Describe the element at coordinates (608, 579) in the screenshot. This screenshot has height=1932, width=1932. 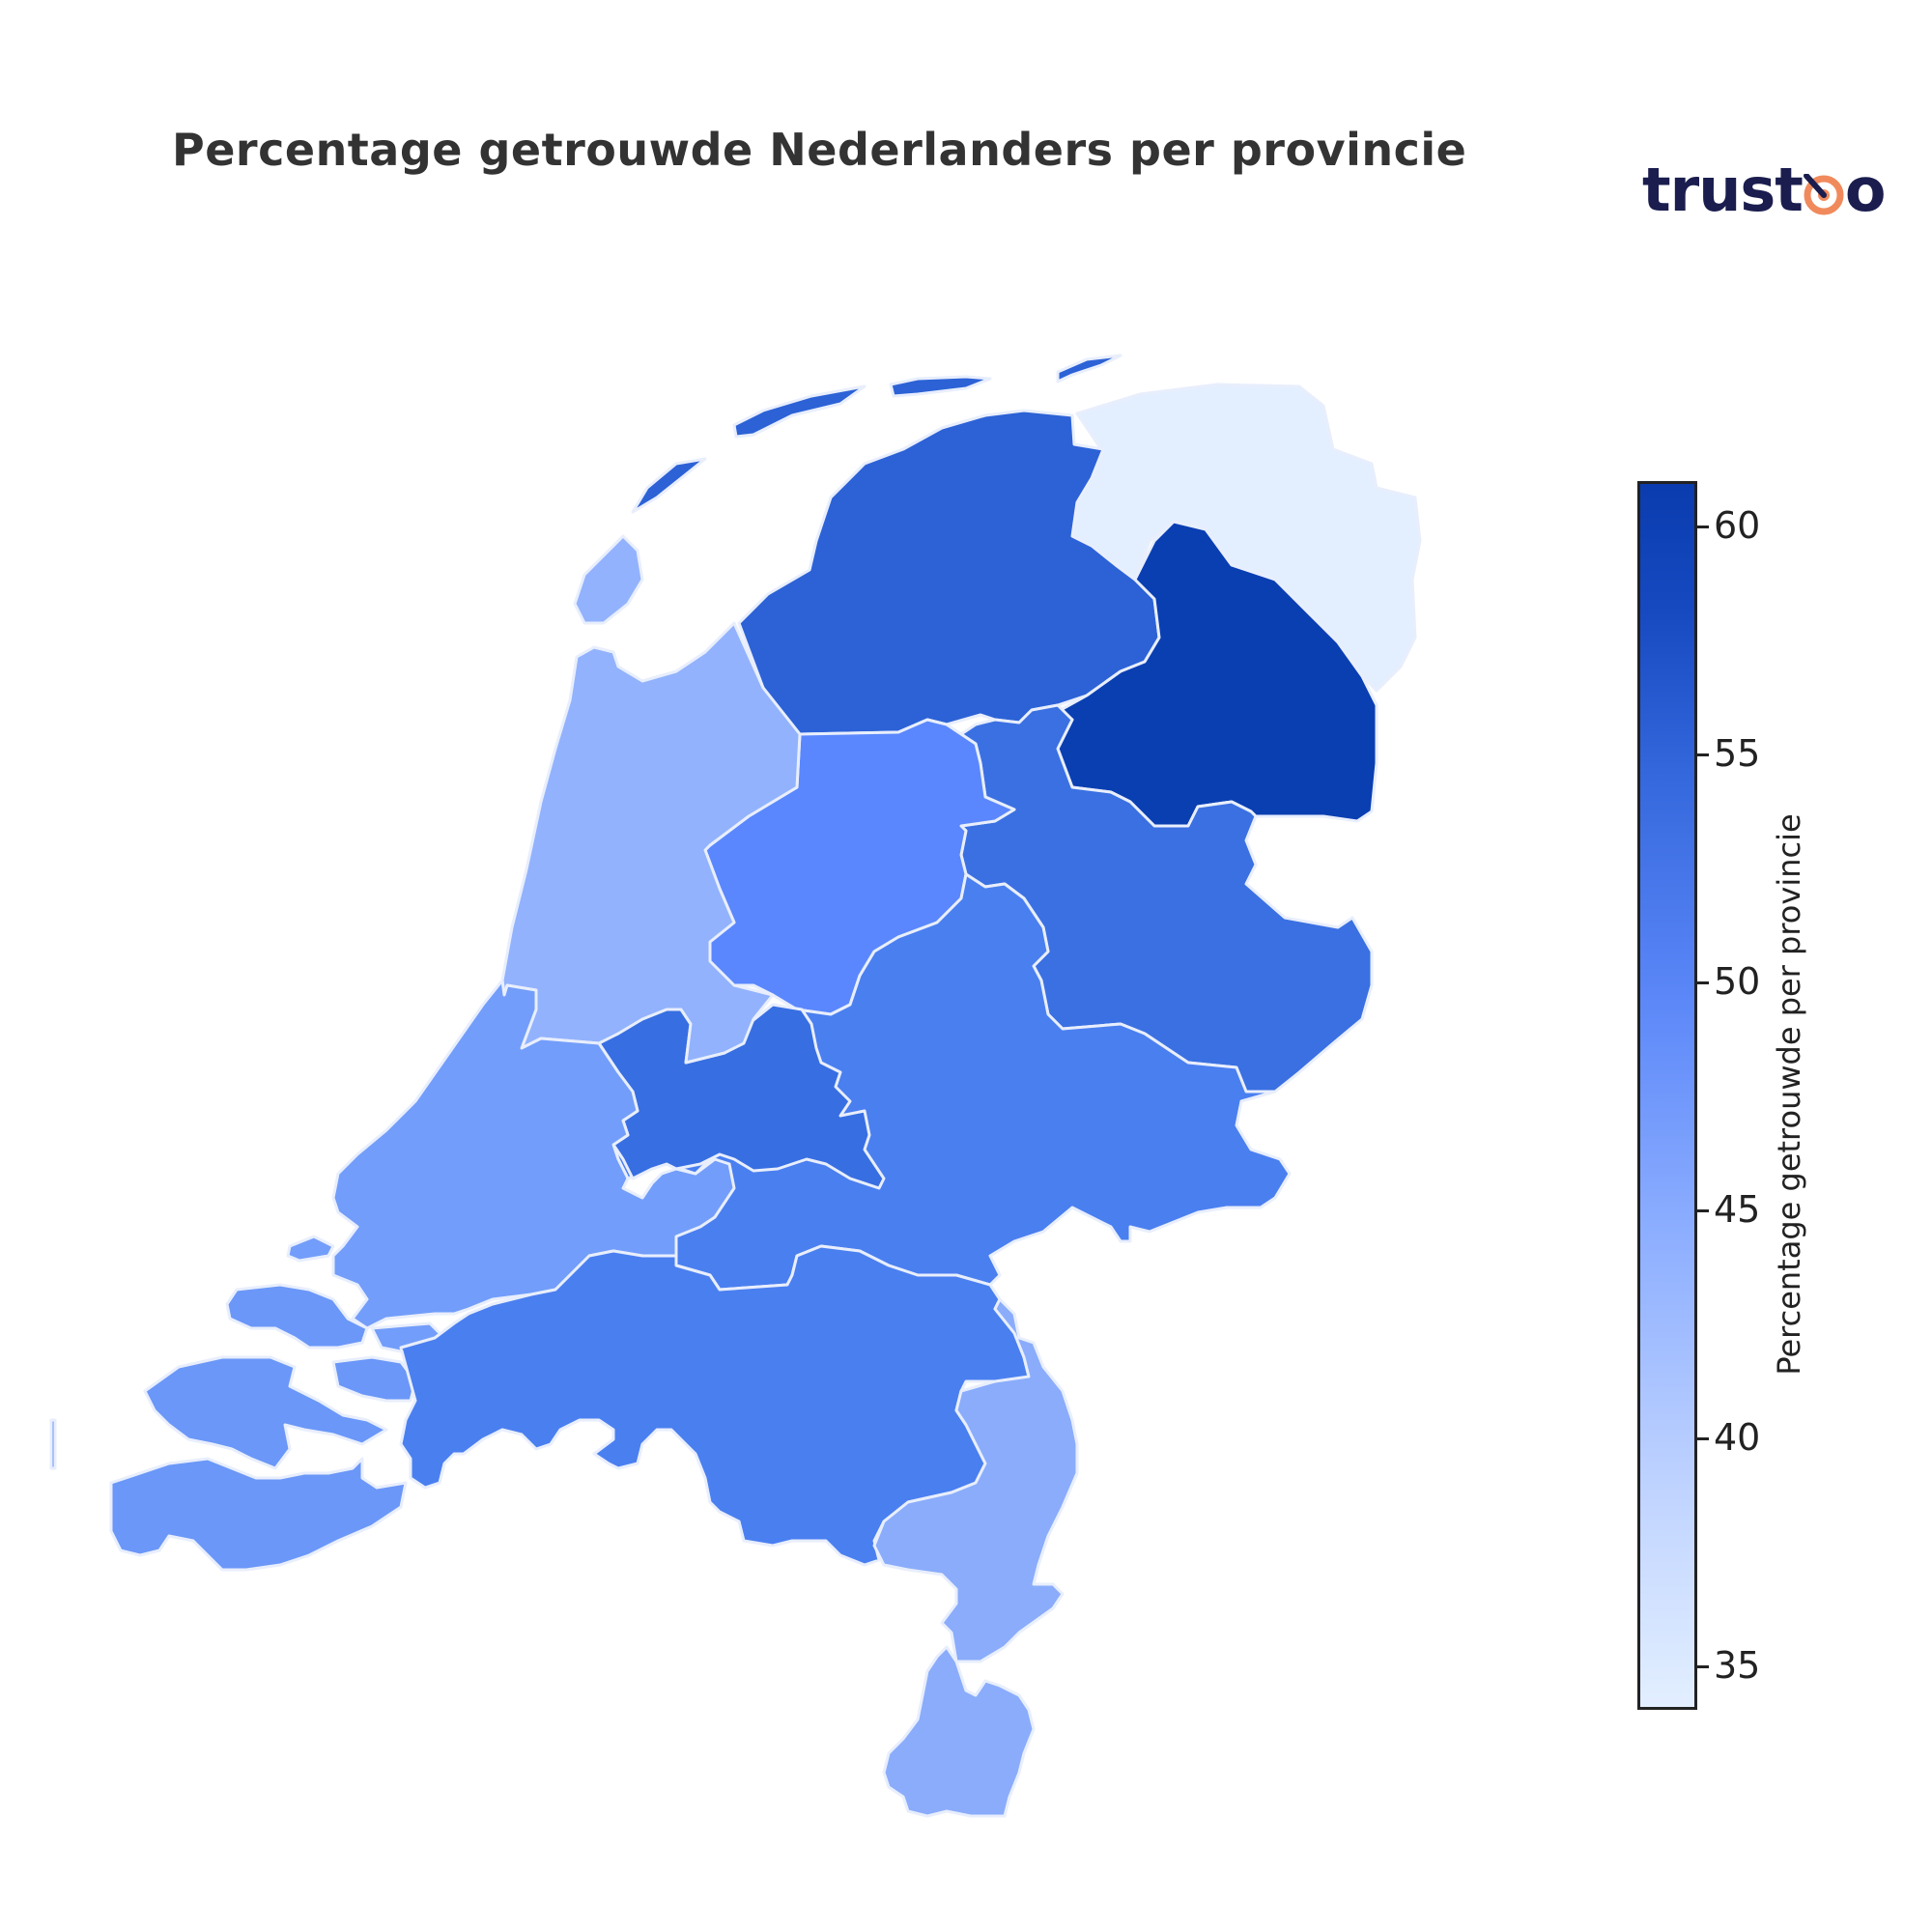
I see `region-texel` at that location.